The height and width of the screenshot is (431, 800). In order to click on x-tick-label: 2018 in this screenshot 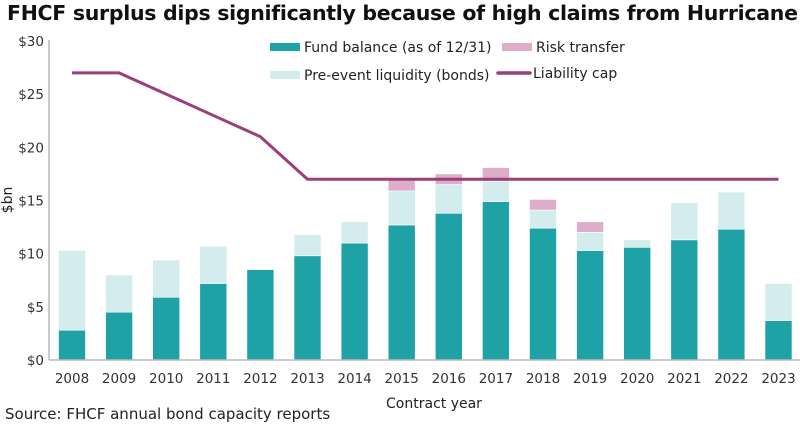, I will do `click(543, 379)`.